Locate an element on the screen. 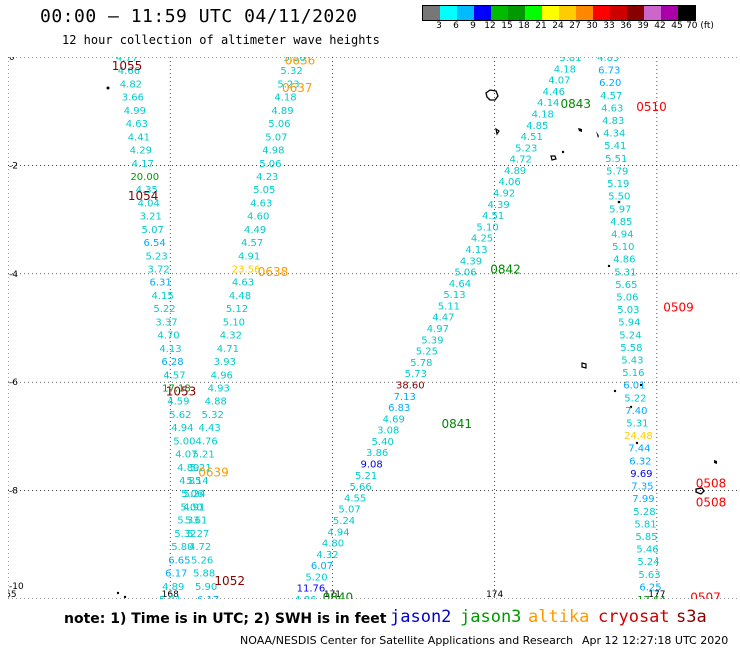 This screenshot has height=650, width=740. wave-height-value: 4.47 is located at coordinates (443, 318).